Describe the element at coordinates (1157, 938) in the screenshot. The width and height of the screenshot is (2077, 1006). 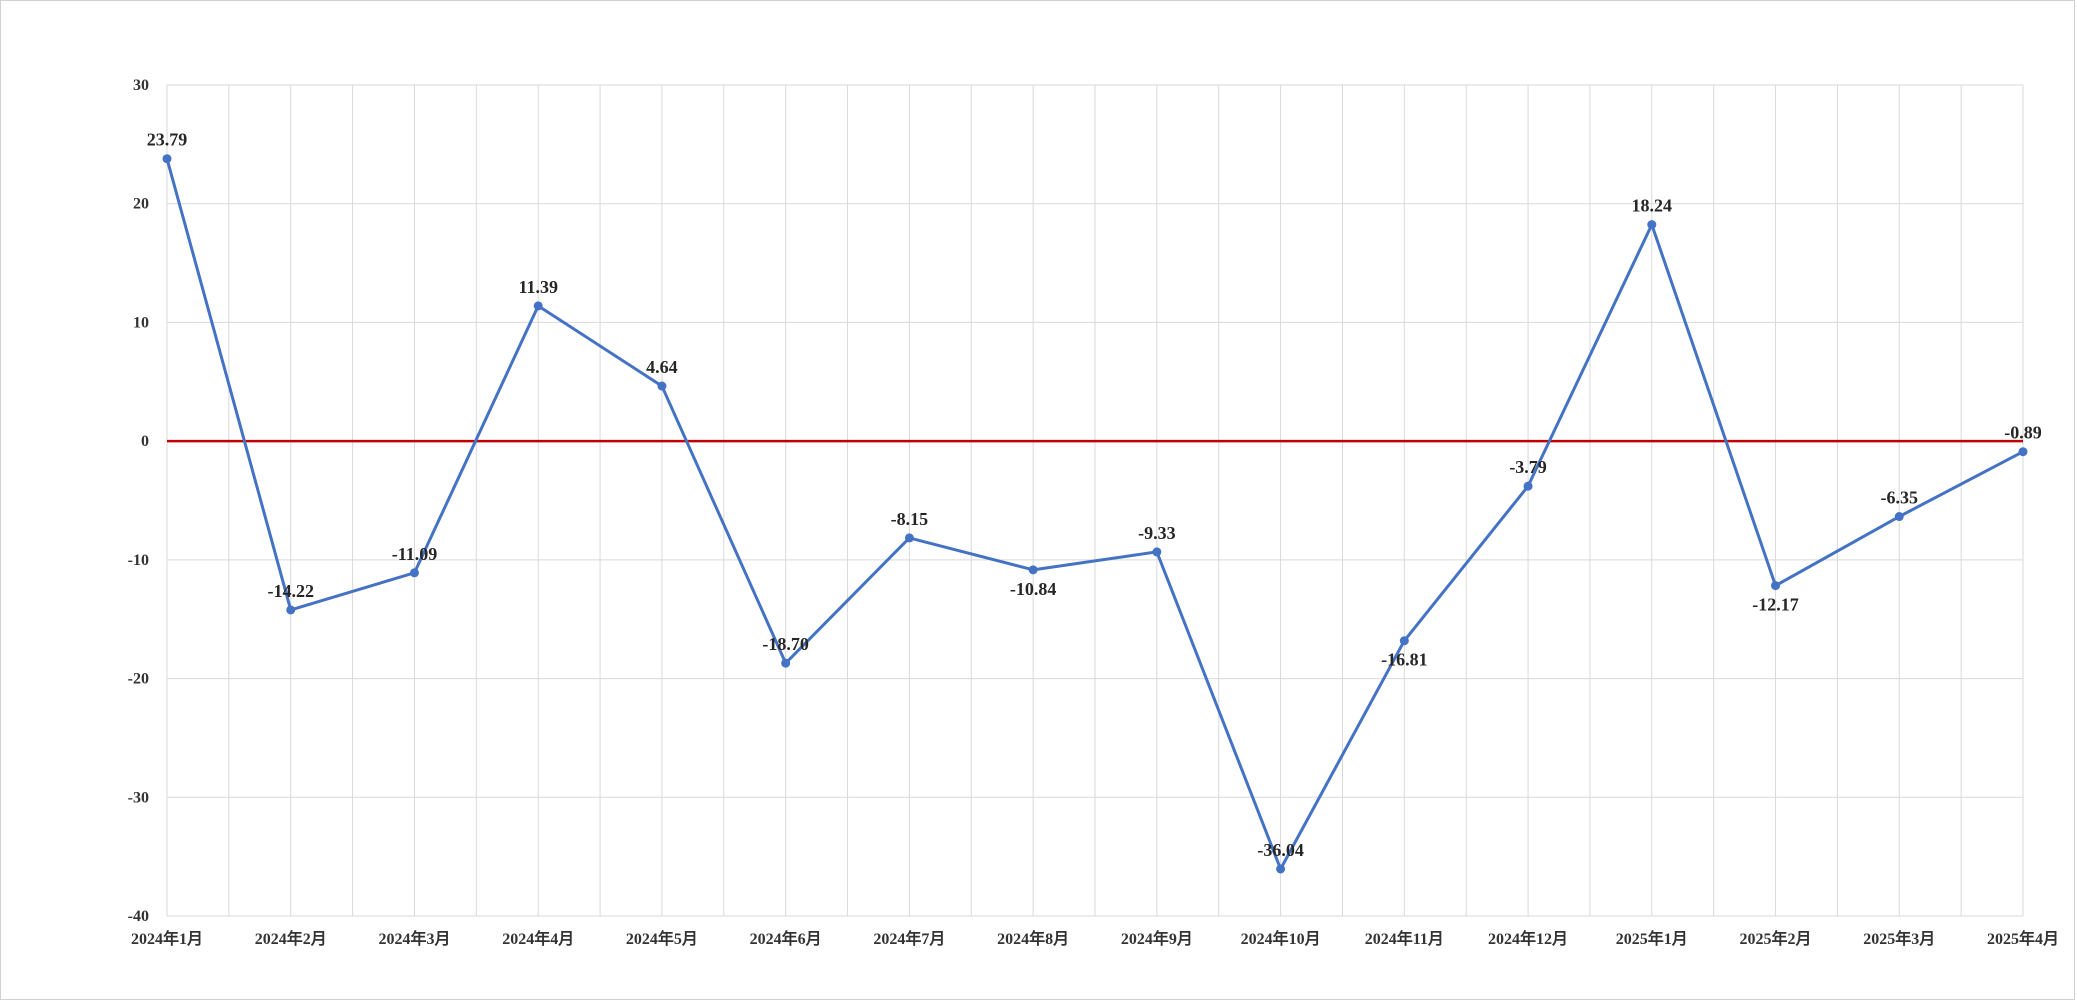
I see `x-tick-label: 2024年9月` at that location.